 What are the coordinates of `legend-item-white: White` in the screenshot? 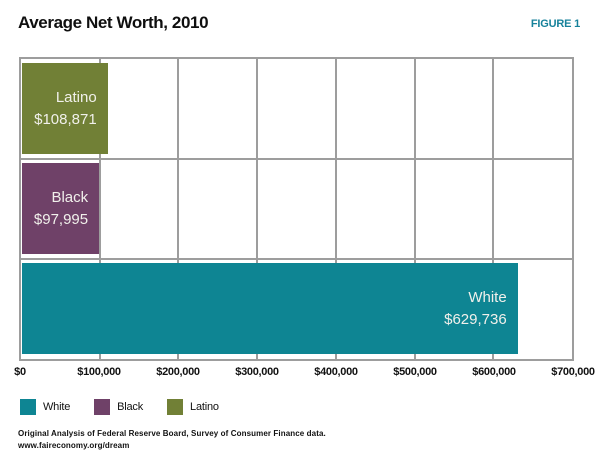 It's located at (45, 407).